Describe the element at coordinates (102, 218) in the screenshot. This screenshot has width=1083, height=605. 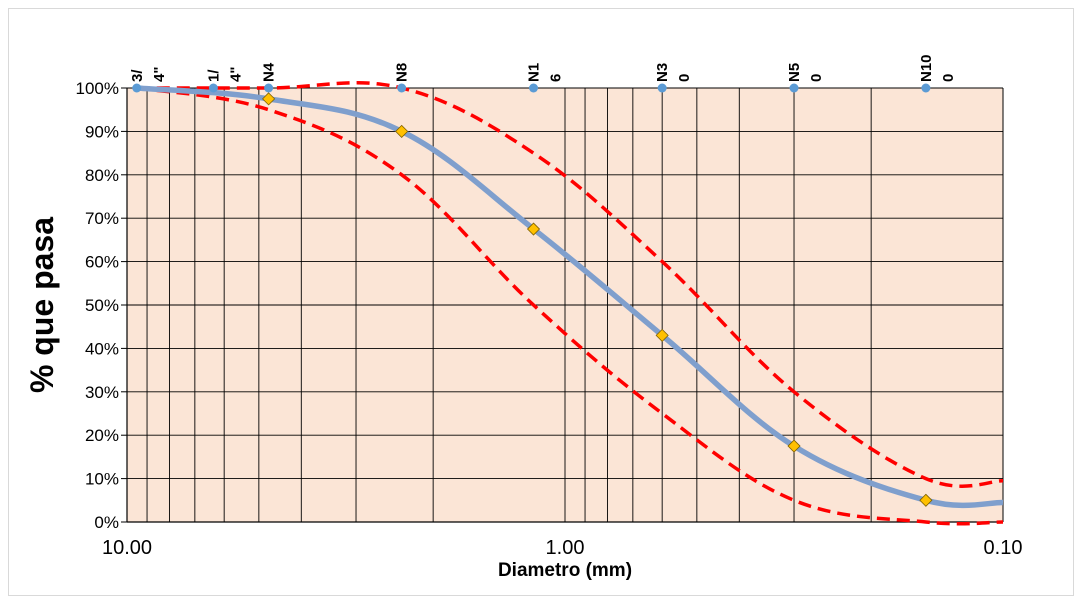
I see `y-tick-label: 70%` at that location.